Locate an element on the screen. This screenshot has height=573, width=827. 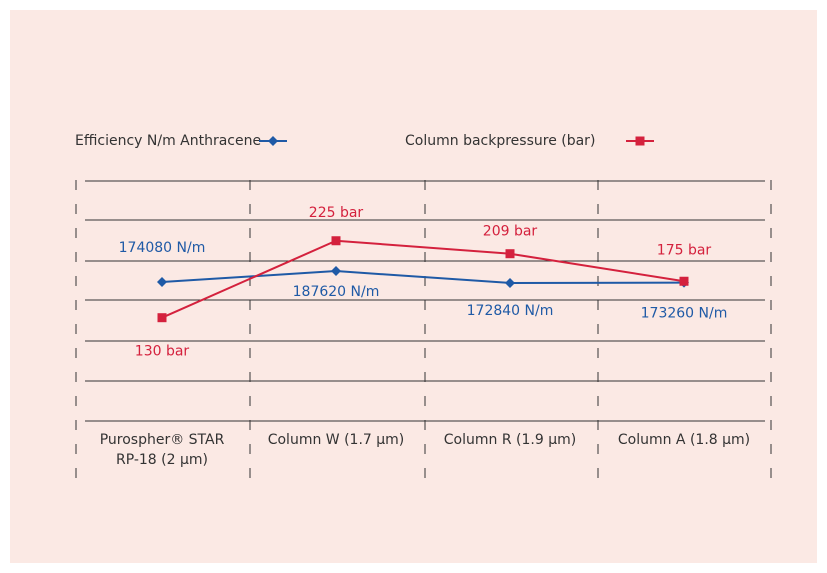
value-label: 187620 N/m is located at coordinates (336, 292).